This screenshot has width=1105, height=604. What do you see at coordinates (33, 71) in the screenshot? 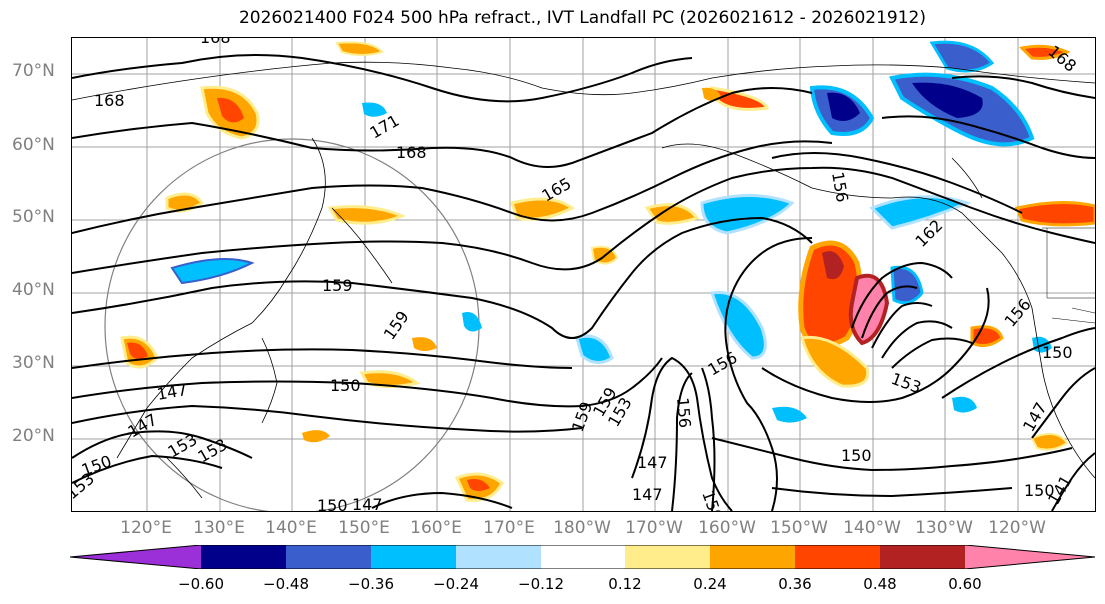
I see `lat-label-70n: 70°N` at bounding box center [33, 71].